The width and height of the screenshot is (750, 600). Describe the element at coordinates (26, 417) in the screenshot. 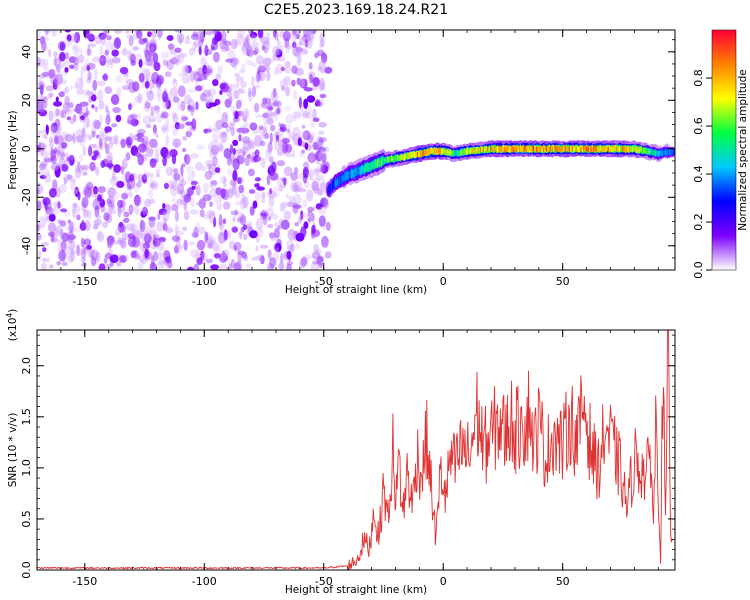

I see `y-tick-label: 1.5` at that location.